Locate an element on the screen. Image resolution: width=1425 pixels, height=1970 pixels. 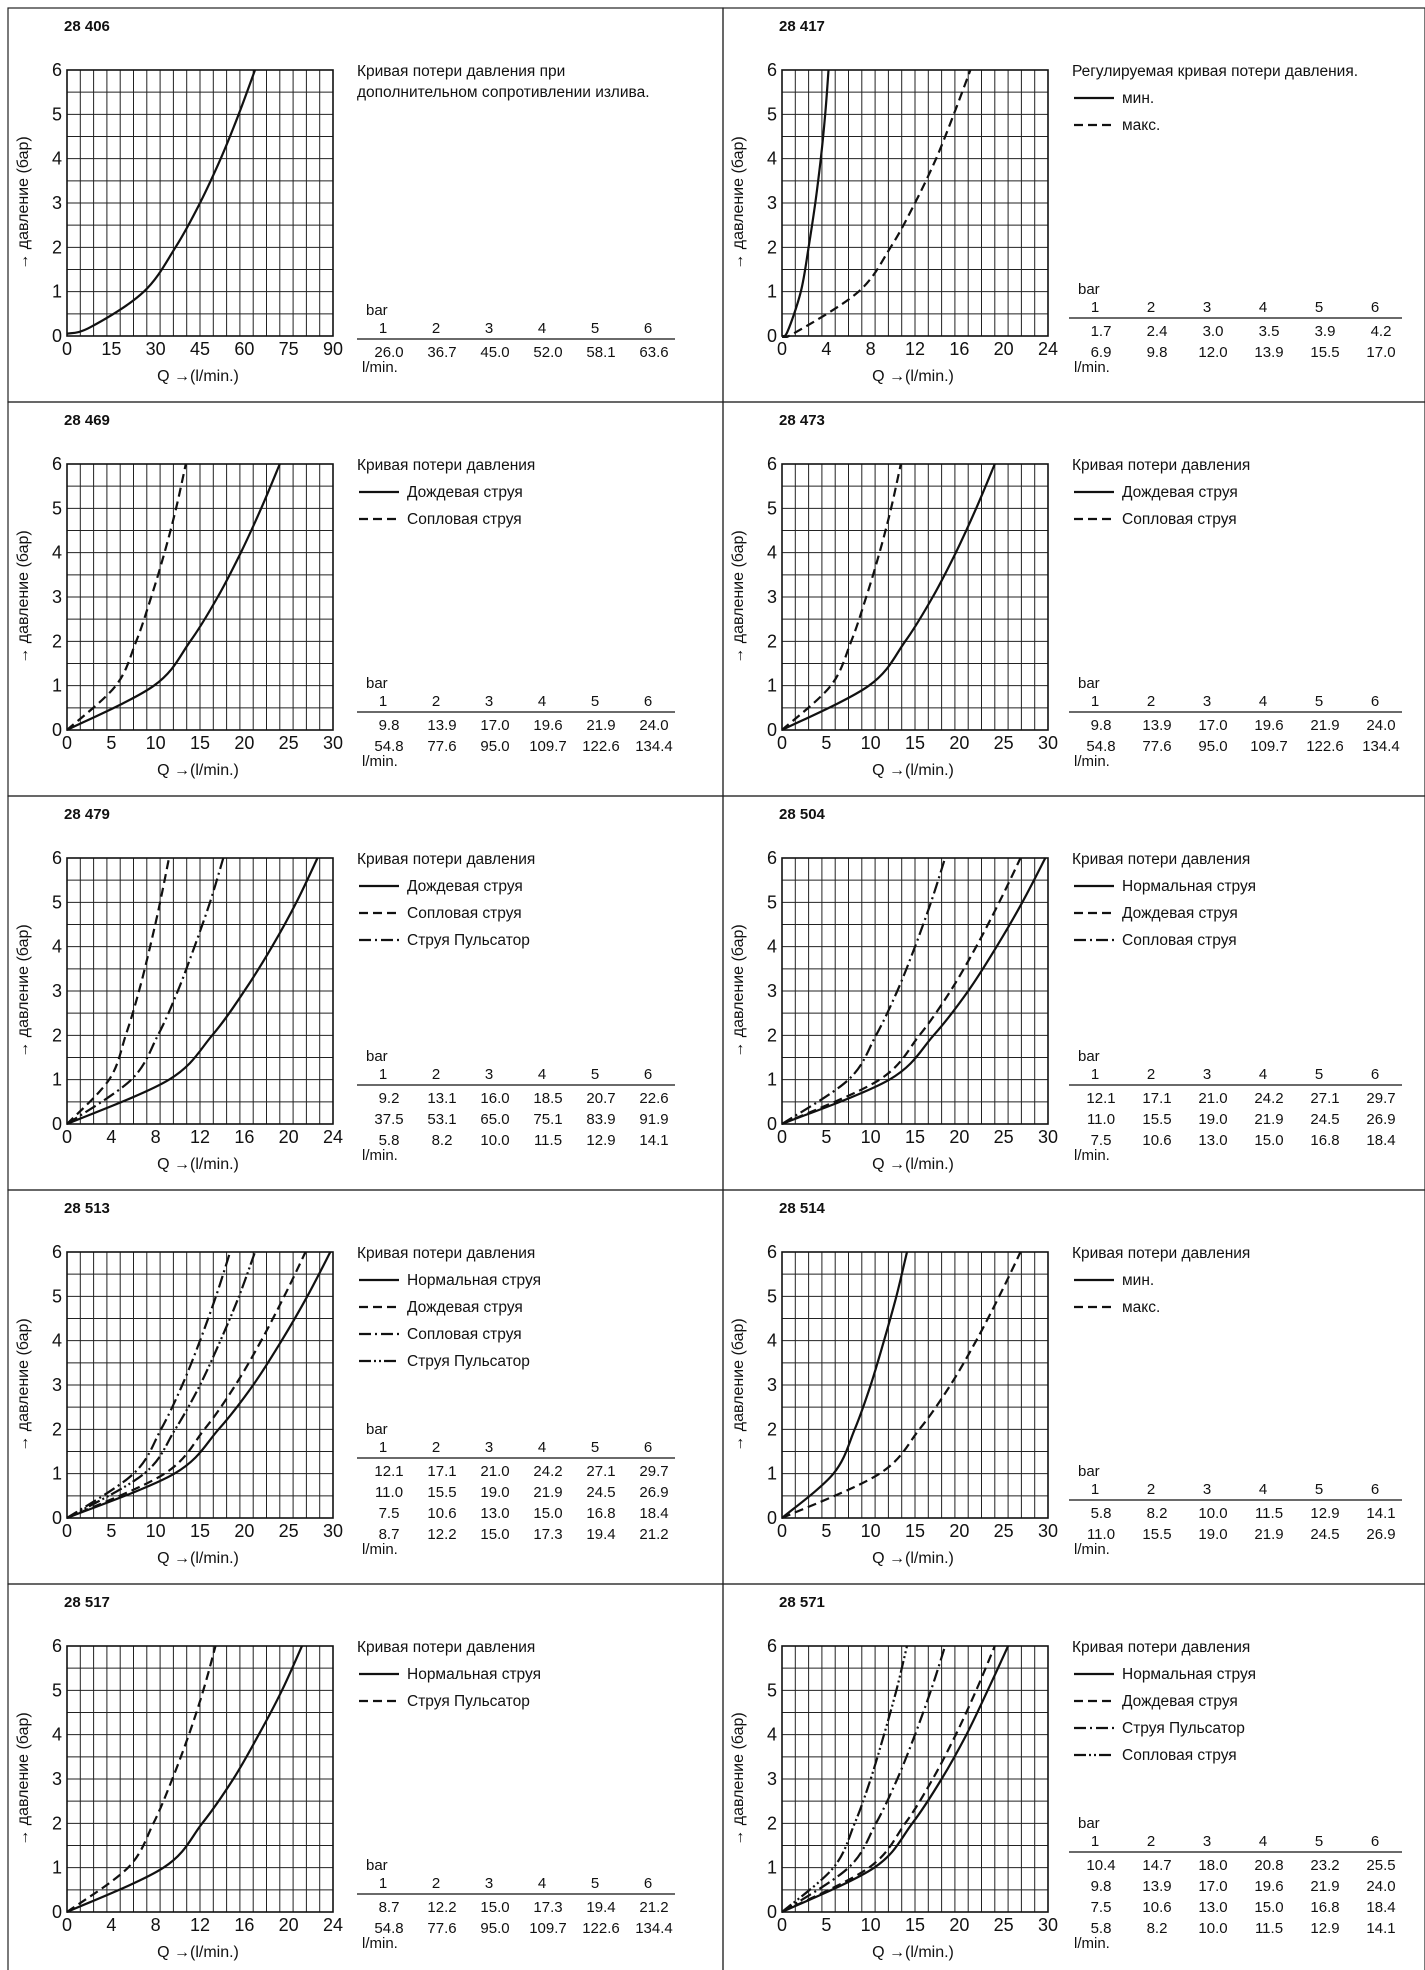
series-line-solid is located at coordinates (889, 597).